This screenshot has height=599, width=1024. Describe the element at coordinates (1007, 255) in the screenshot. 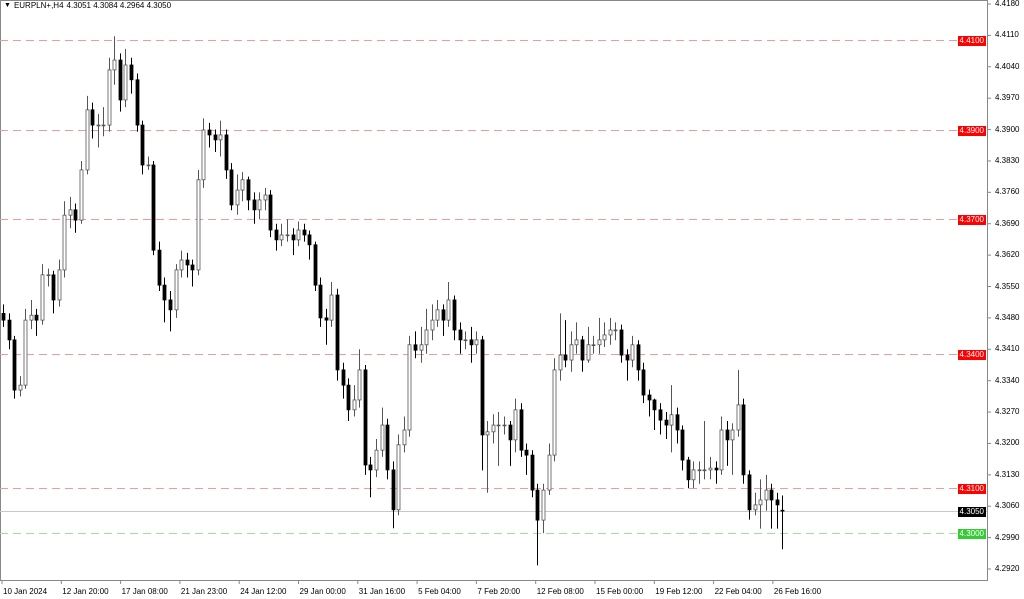

I see `y-tick-label: 4.3620` at that location.